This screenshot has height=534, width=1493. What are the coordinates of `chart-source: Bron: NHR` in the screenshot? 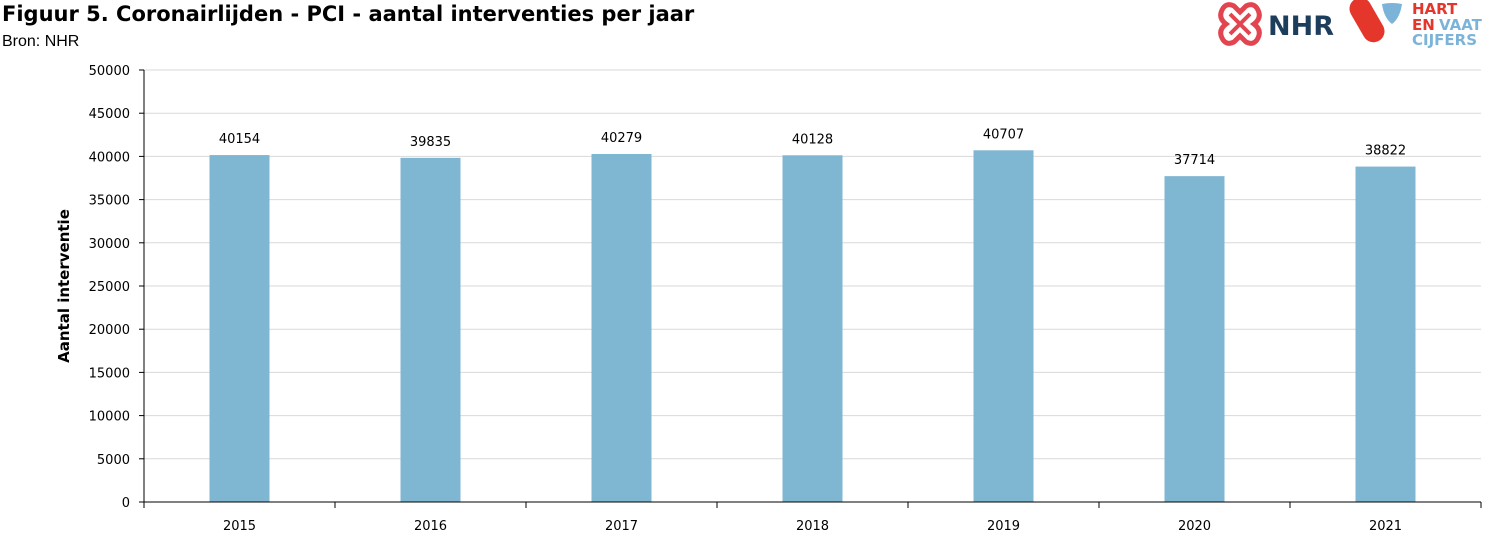 It's located at (41, 41).